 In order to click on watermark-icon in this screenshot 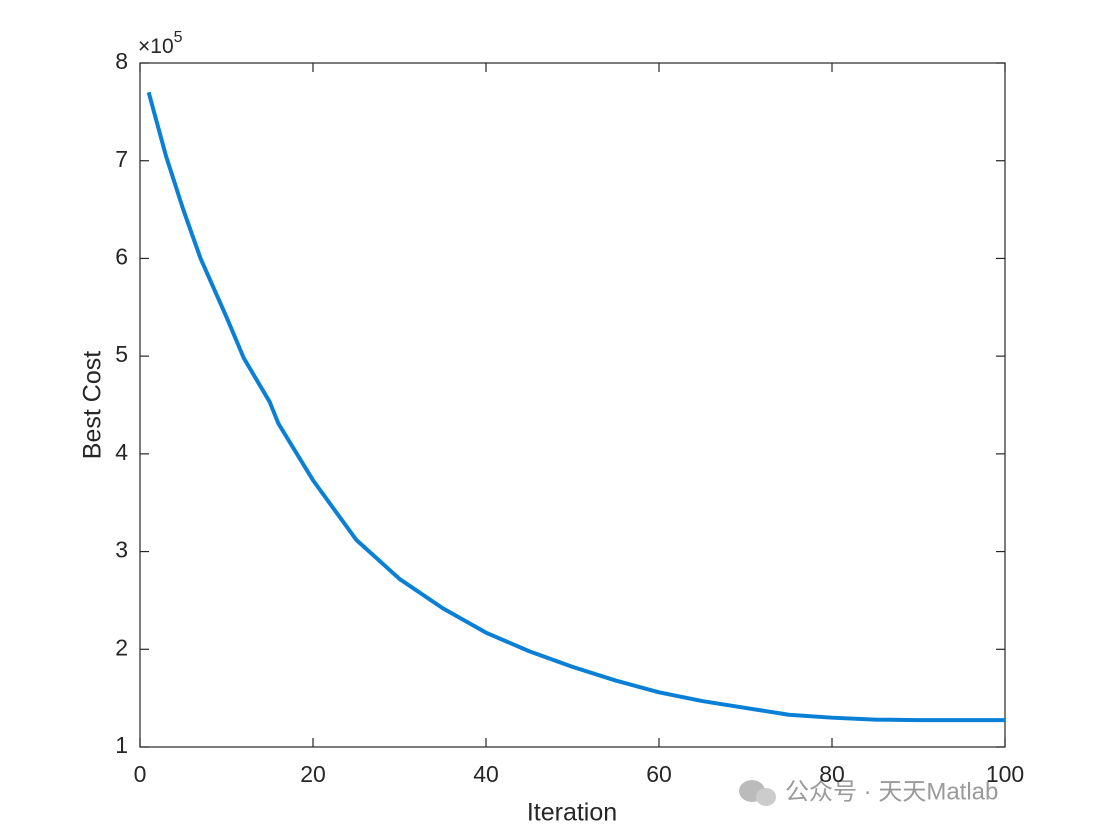, I will do `click(766, 797)`.